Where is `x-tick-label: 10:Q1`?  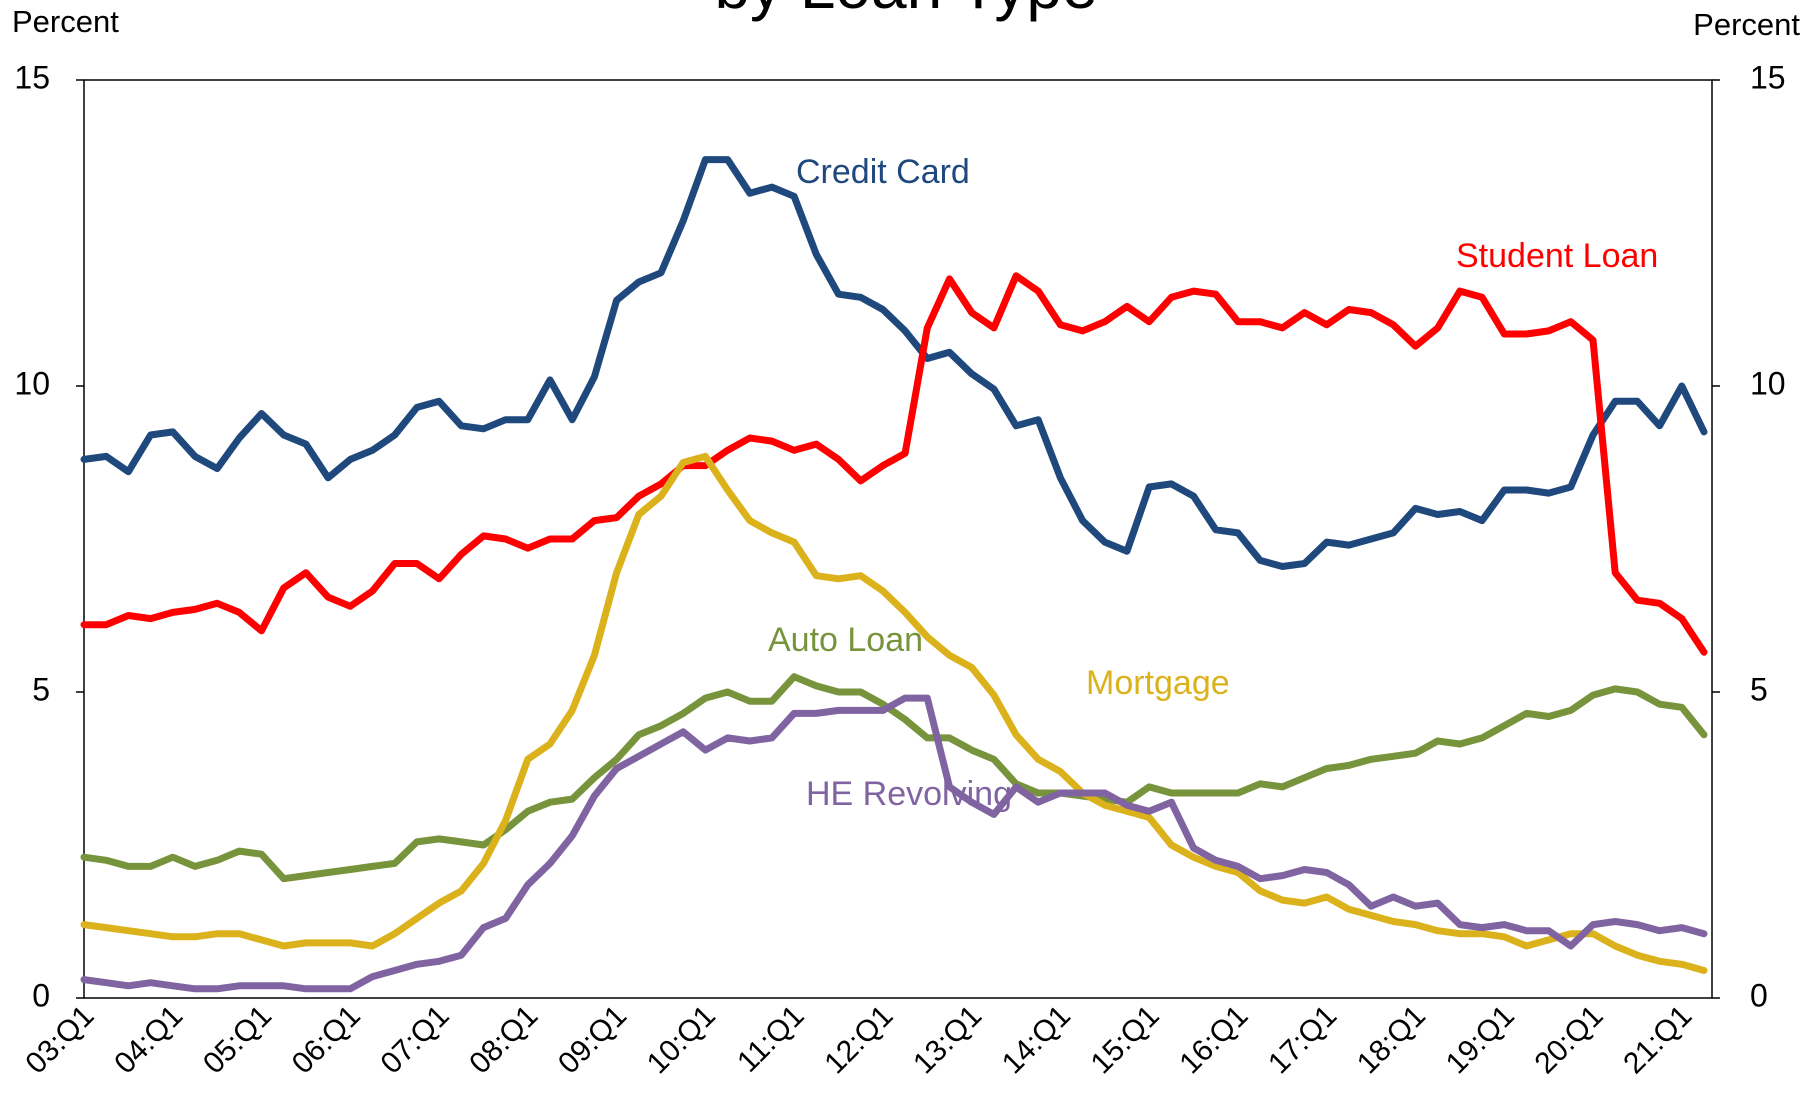 x-tick-label: 10:Q1 is located at coordinates (681, 1039).